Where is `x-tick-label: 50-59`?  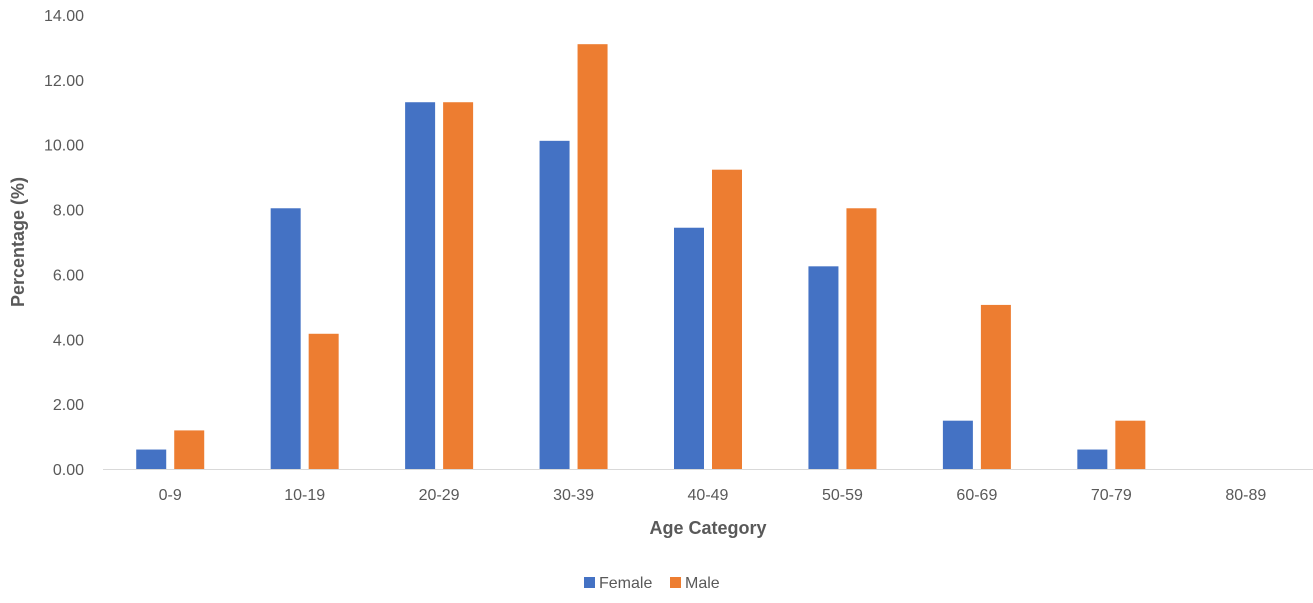 x-tick-label: 50-59 is located at coordinates (842, 495).